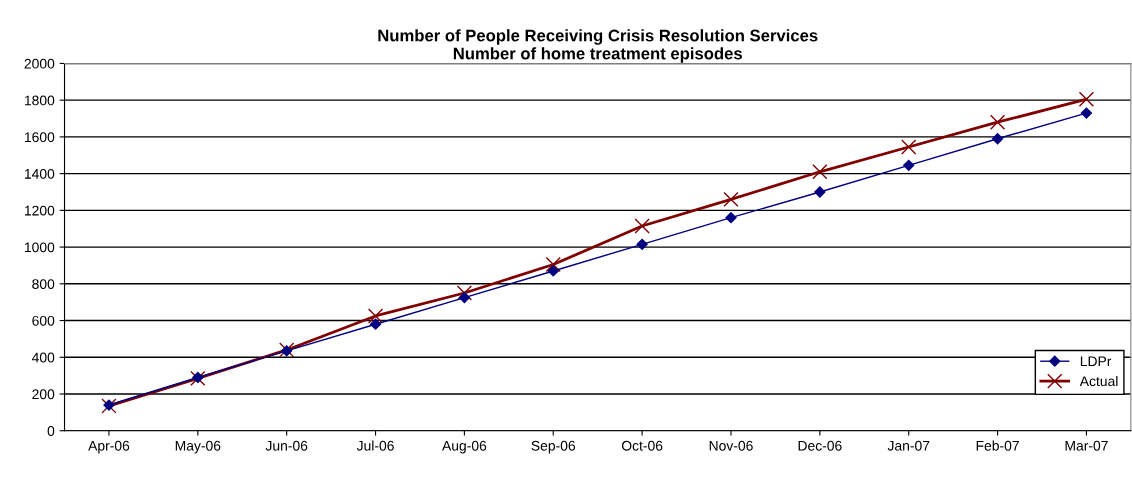 Image resolution: width=1132 pixels, height=477 pixels. I want to click on y-tick-label: 200, so click(43, 394).